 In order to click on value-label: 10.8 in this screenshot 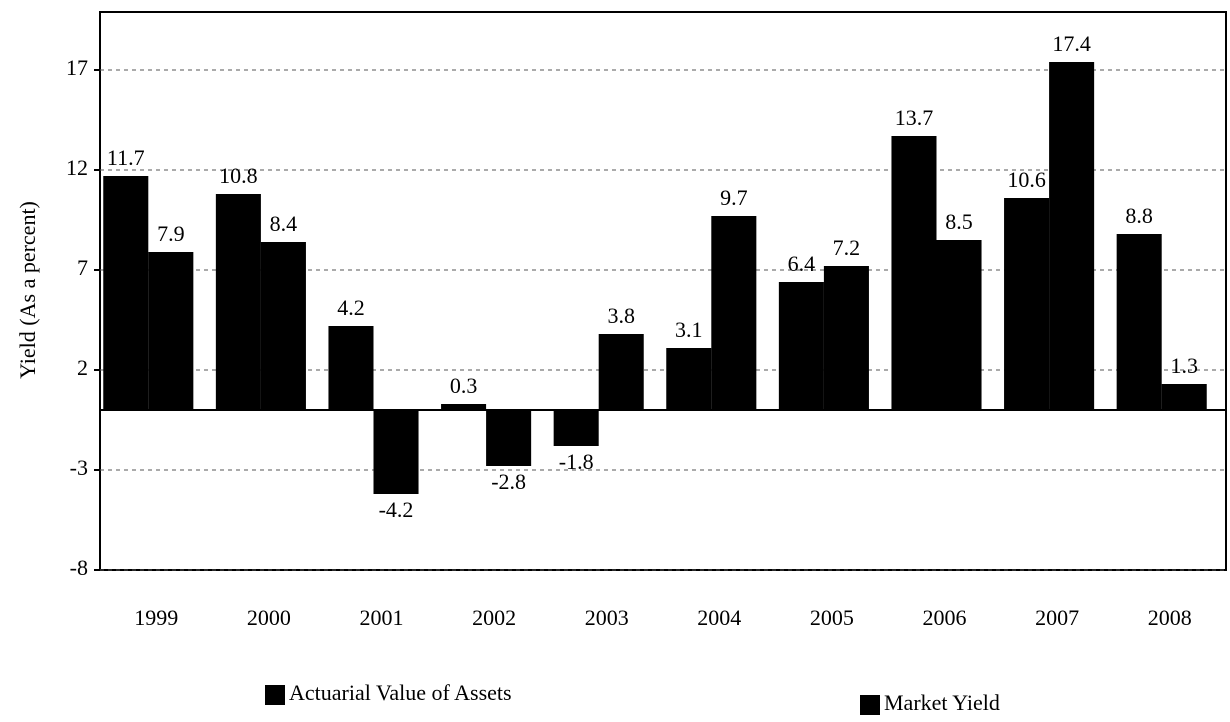, I will do `click(238, 175)`.